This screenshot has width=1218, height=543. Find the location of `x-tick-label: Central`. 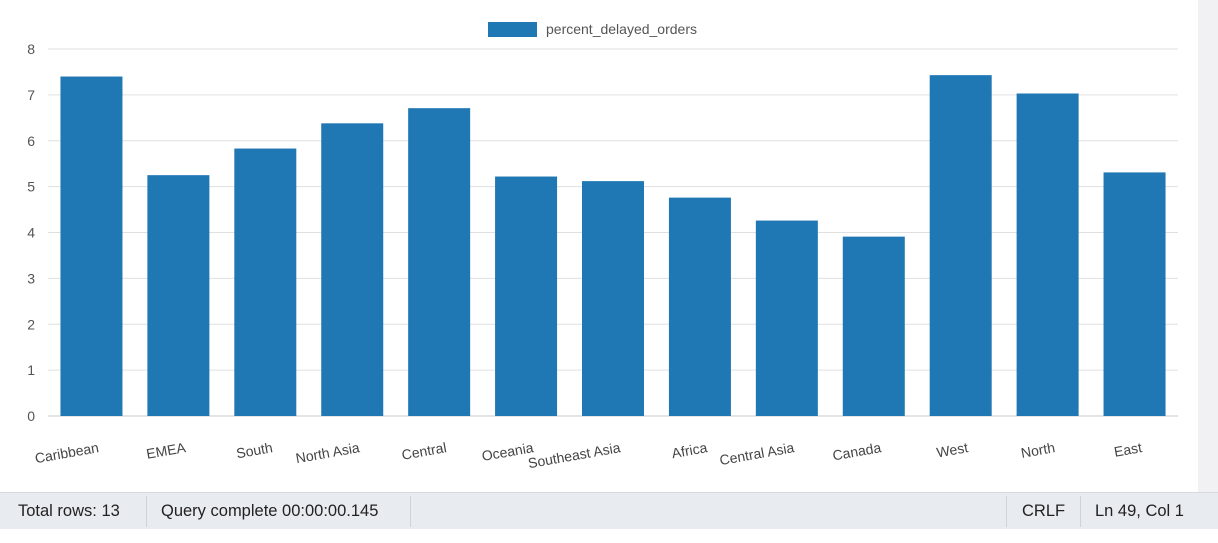

x-tick-label: Central is located at coordinates (423, 451).